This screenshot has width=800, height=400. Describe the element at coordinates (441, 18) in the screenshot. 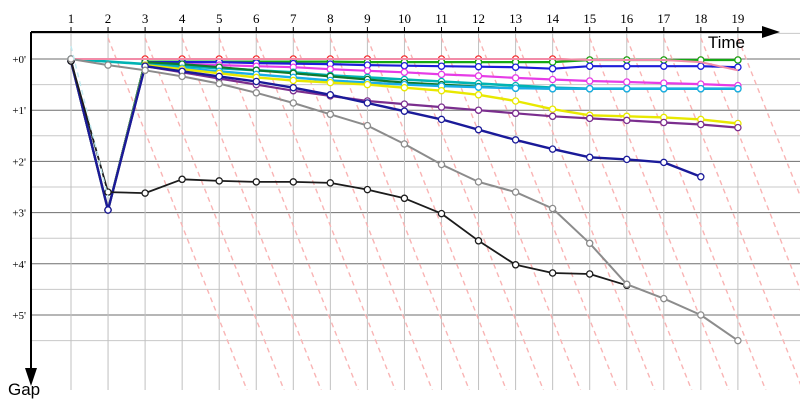

I see `x-tick-label: 11` at that location.